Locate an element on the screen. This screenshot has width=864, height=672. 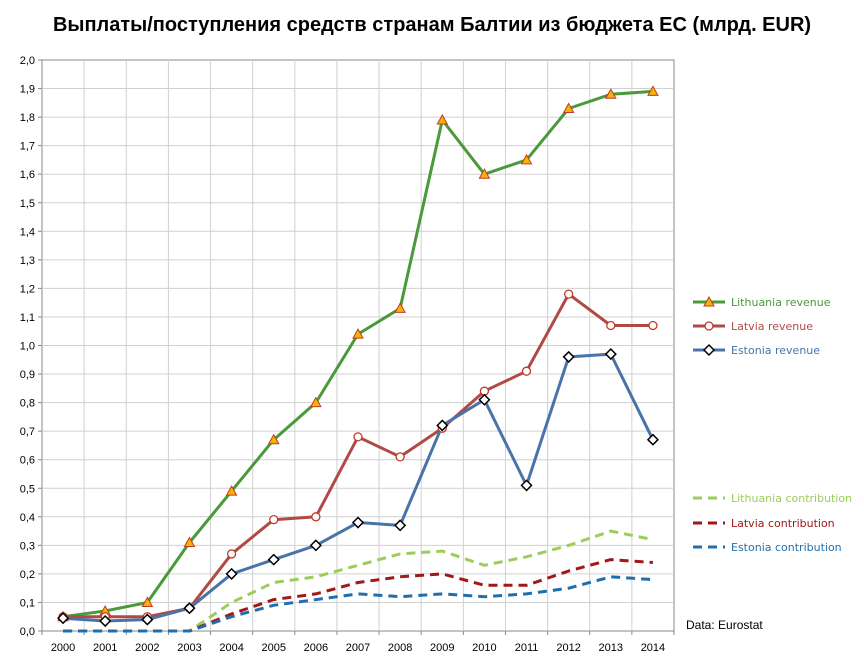
x-tick-label: 2010 is located at coordinates (484, 648).